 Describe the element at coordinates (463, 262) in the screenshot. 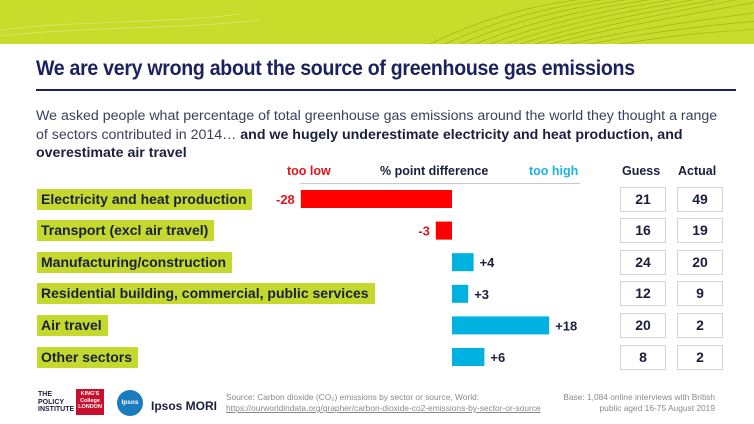

I see `bar-manufacturing-construction` at that location.